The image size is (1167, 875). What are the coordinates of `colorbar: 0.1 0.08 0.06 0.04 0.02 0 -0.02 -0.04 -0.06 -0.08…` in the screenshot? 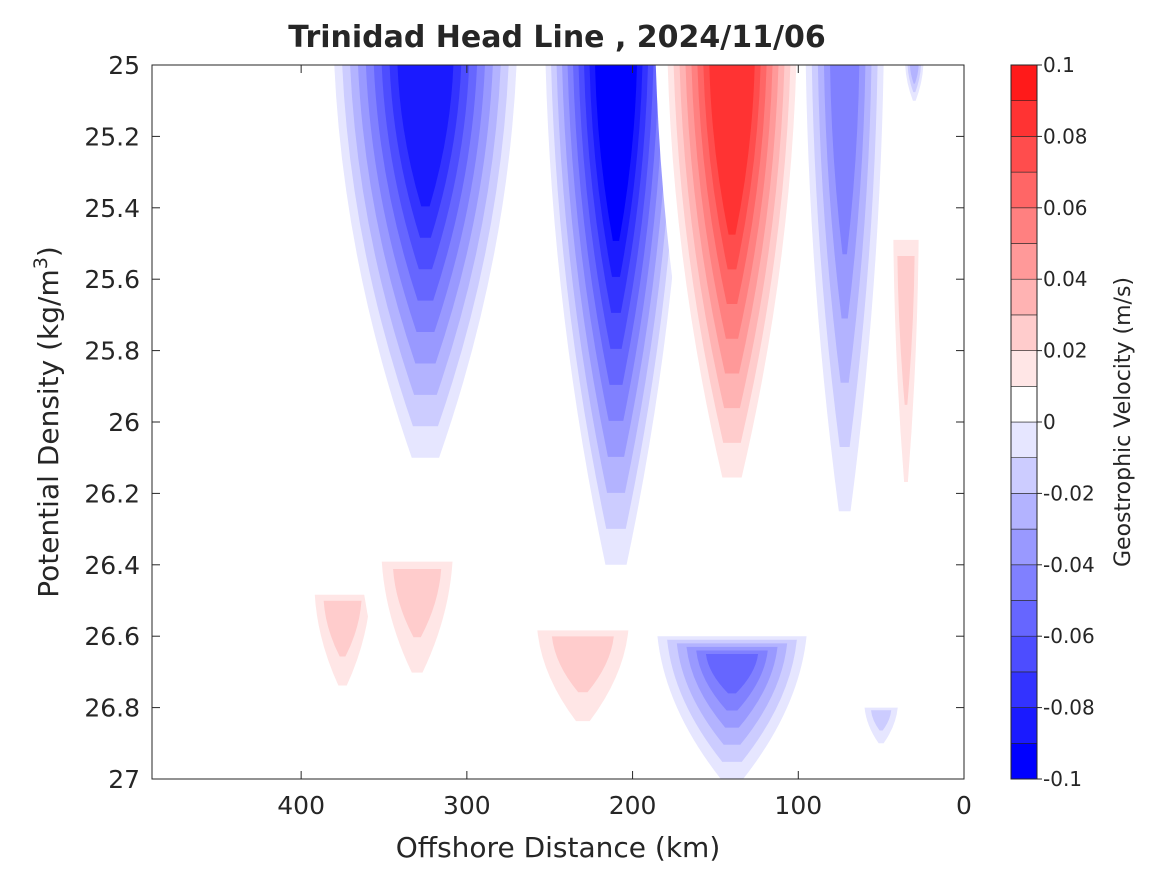 It's located at (1052, 422).